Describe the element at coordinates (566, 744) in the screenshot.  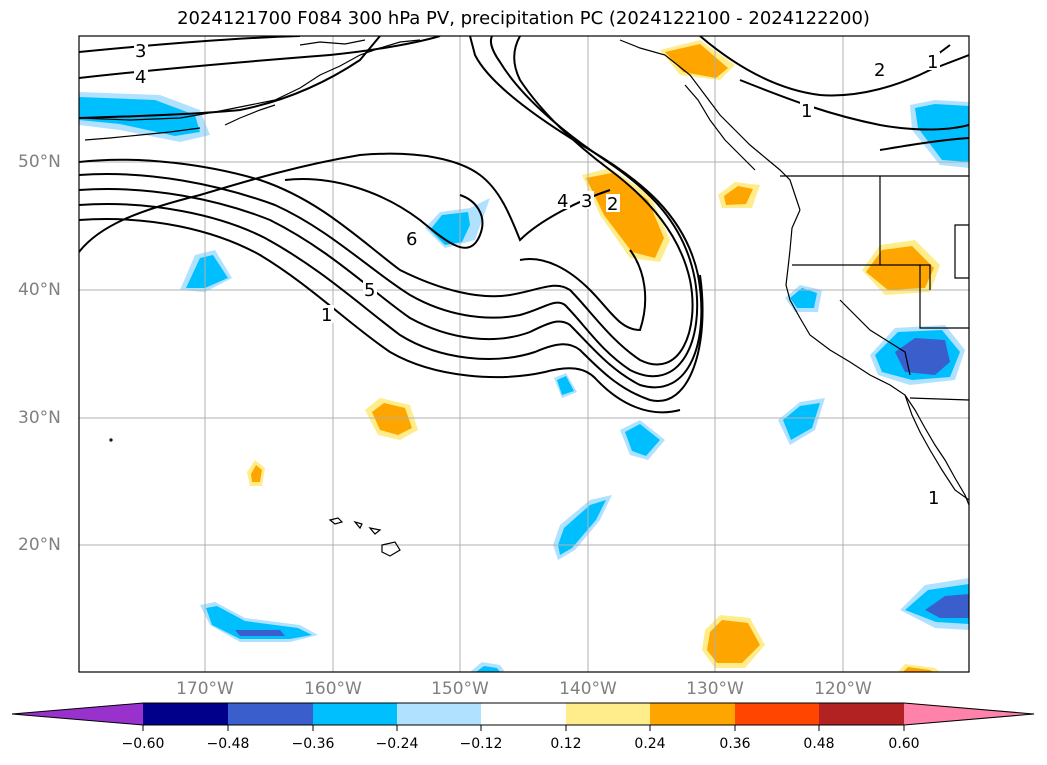
I see `colorbar-tick-label: 0.12` at that location.